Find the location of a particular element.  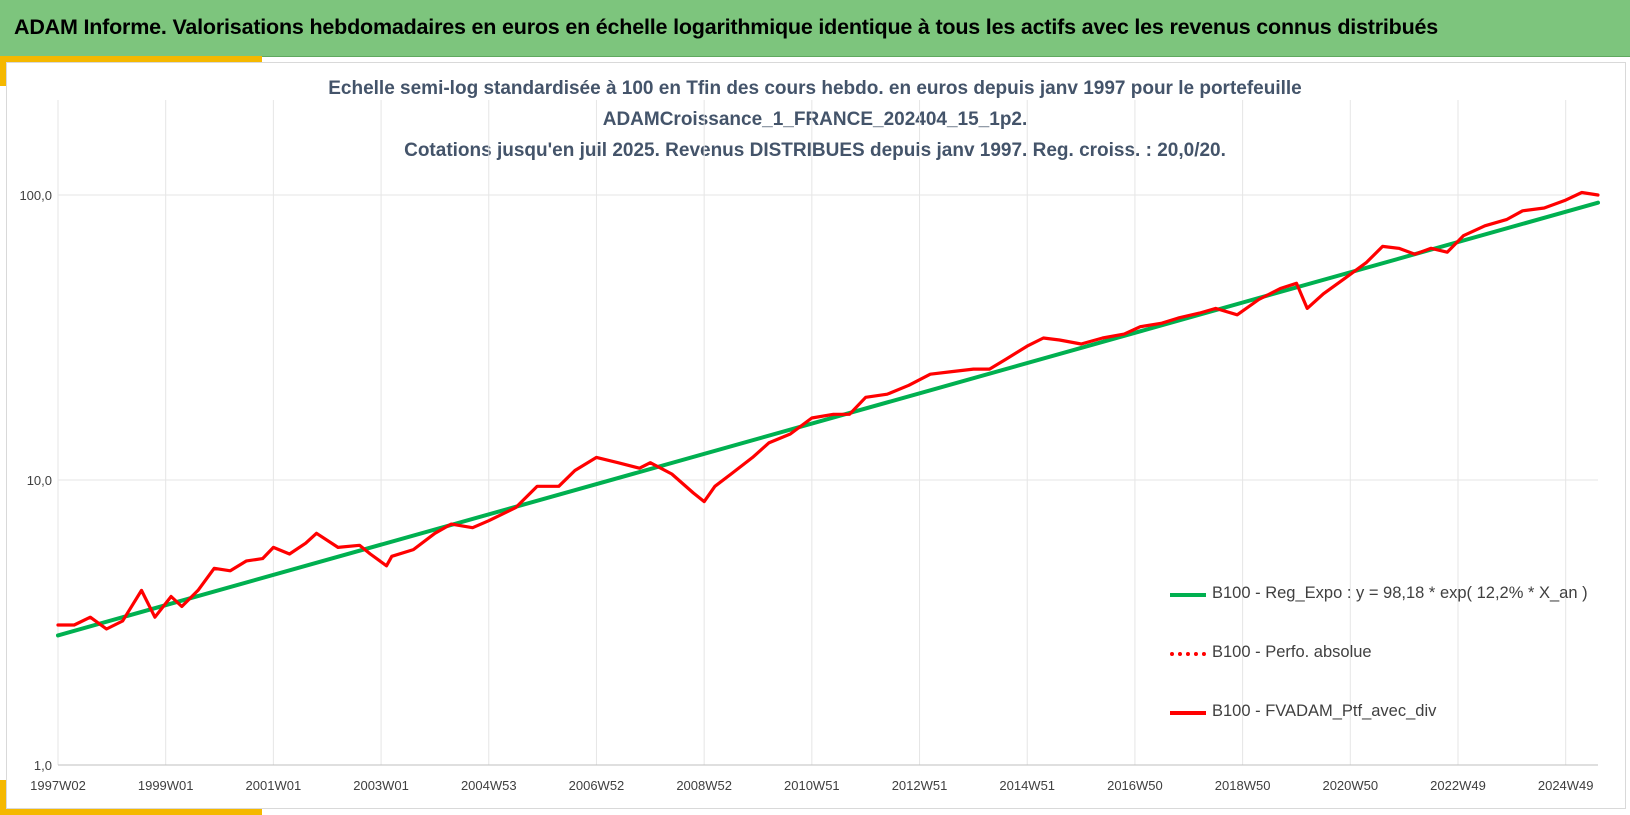

x-tick-label: 2022W49 is located at coordinates (1458, 785).